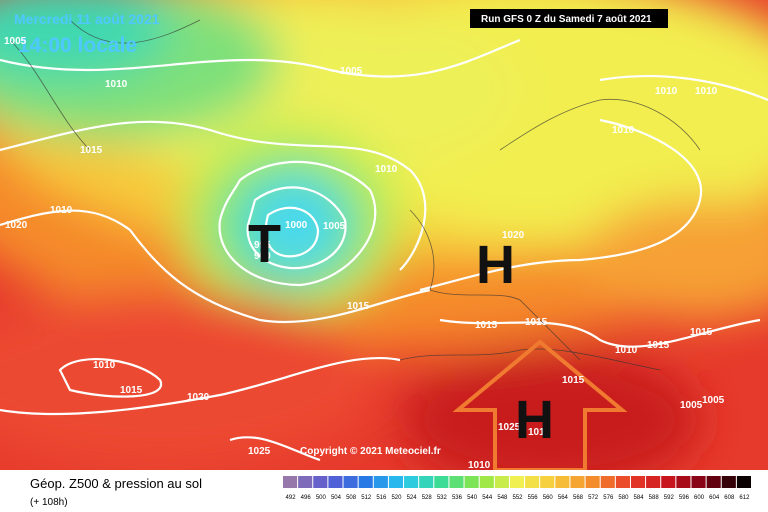 This screenshot has height=512, width=768. Describe the element at coordinates (457, 498) in the screenshot. I see `scale-label: 536` at that location.